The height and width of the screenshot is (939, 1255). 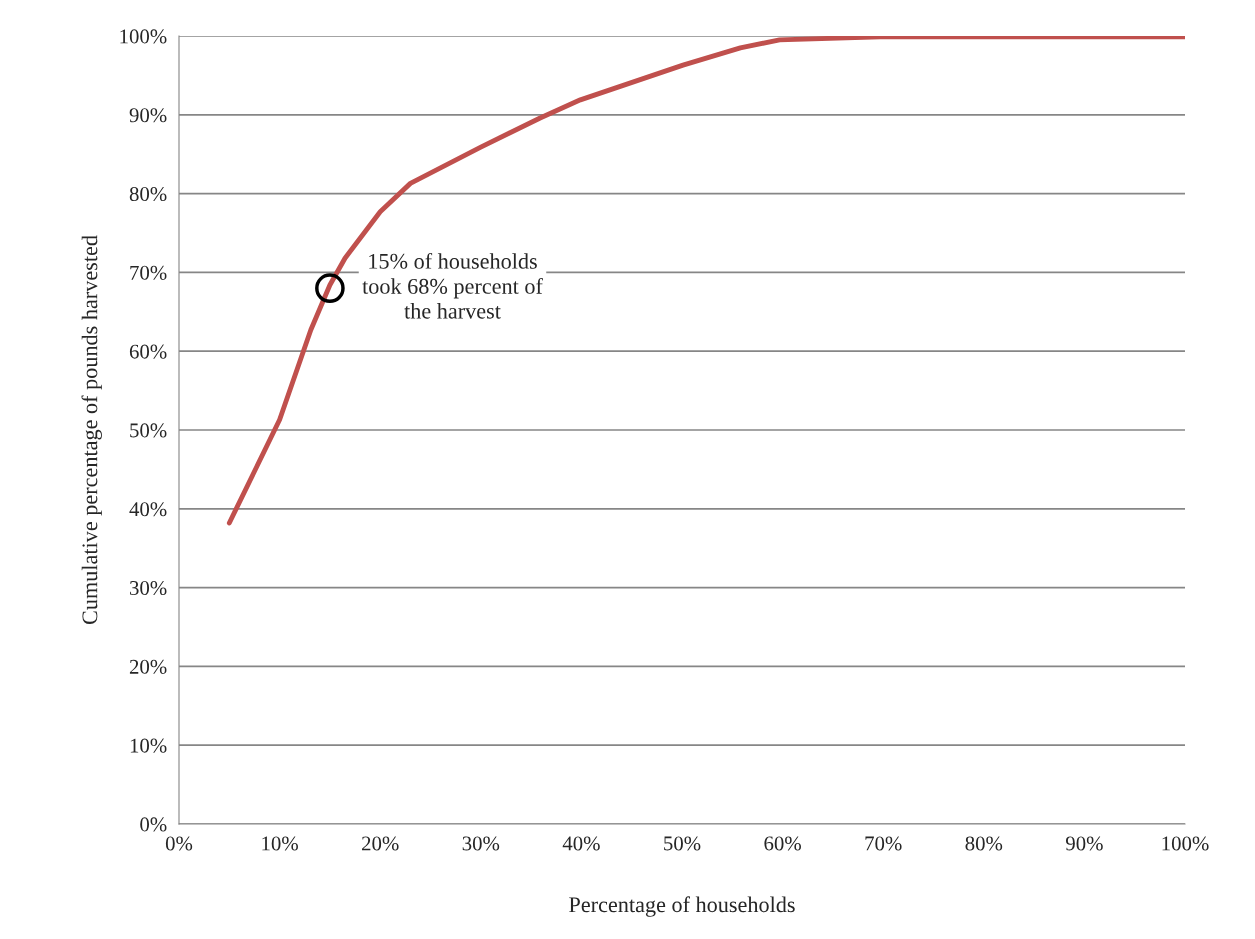 I want to click on y-tick-label: 40%, so click(x=148, y=509).